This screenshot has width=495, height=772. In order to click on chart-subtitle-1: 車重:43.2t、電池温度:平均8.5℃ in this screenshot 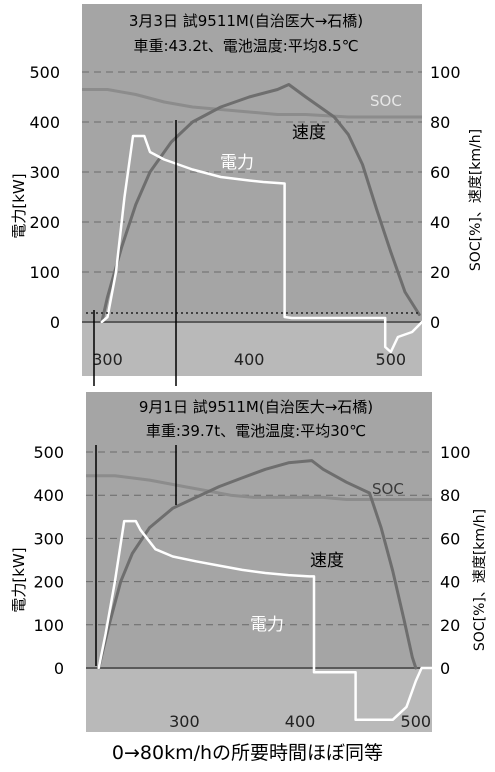, I will do `click(245, 46)`.